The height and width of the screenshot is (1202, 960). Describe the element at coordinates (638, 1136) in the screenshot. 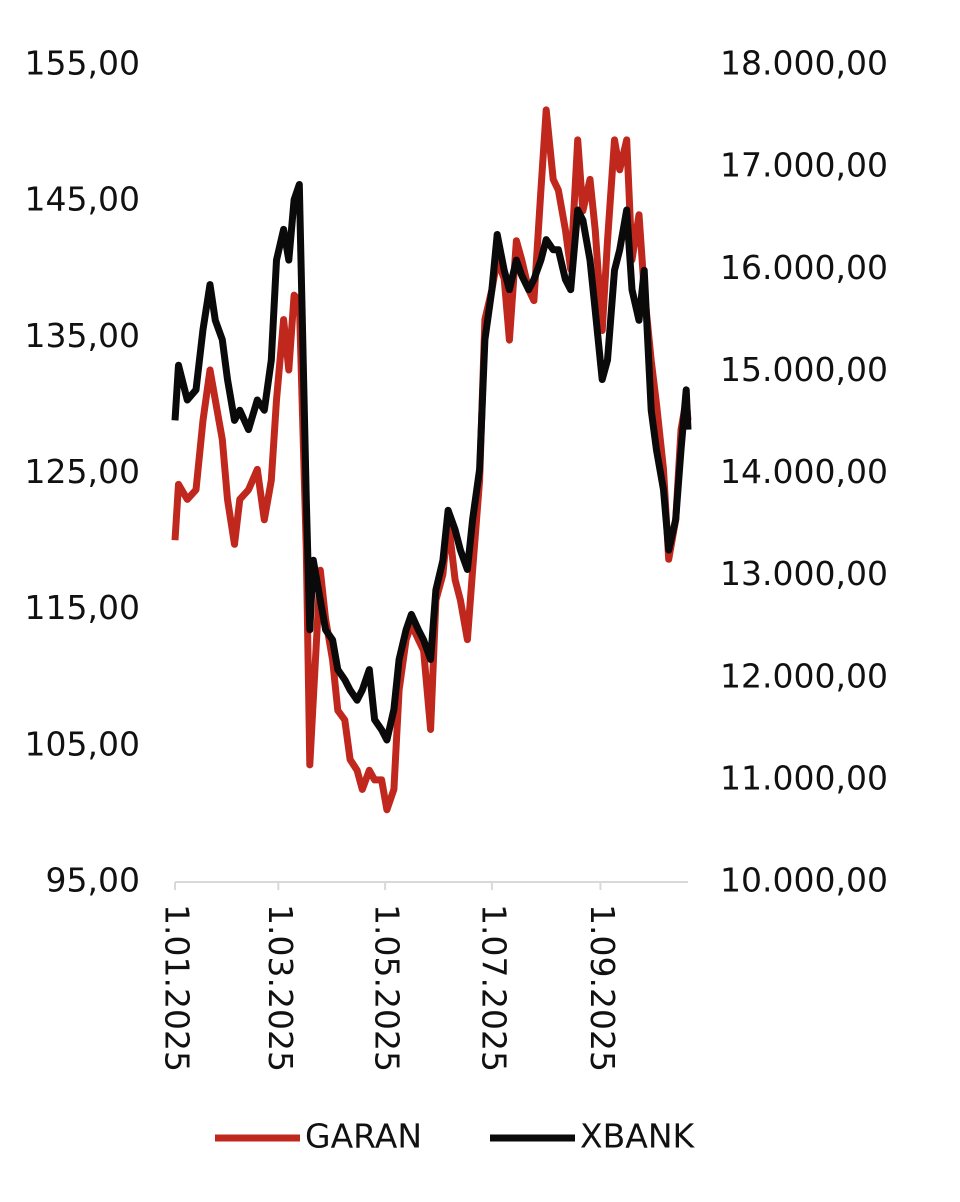

I see `legend-label: XBANK` at that location.